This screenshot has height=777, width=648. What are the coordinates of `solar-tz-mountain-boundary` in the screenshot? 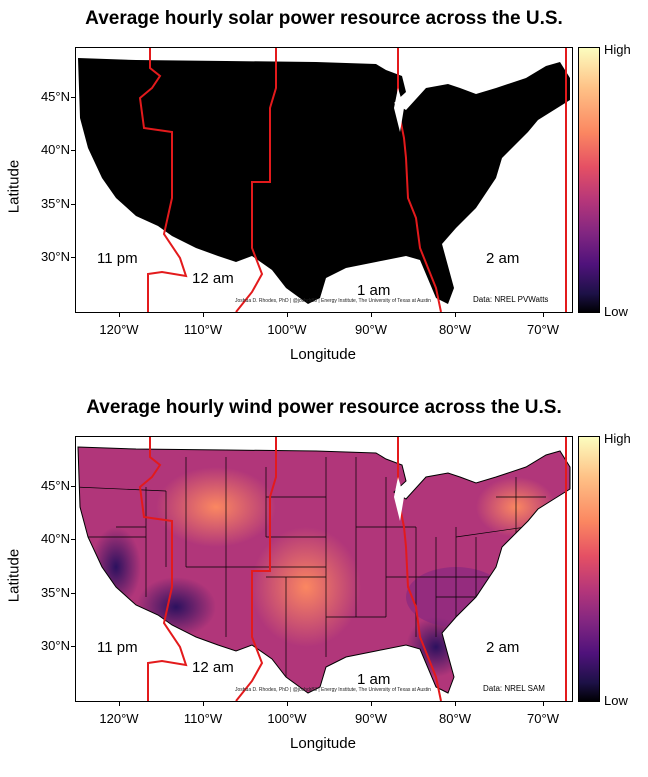 It's located at (256, 180).